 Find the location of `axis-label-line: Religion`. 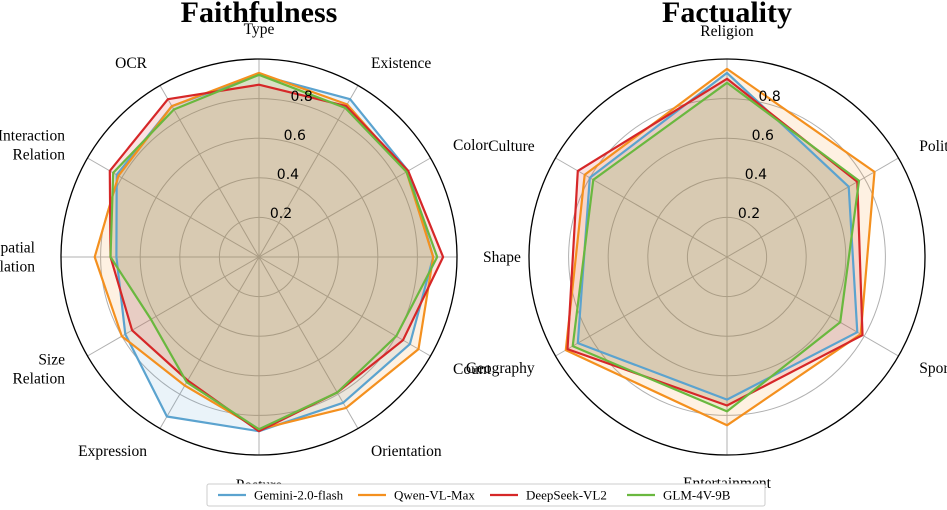

axis-label-line: Religion is located at coordinates (727, 31).